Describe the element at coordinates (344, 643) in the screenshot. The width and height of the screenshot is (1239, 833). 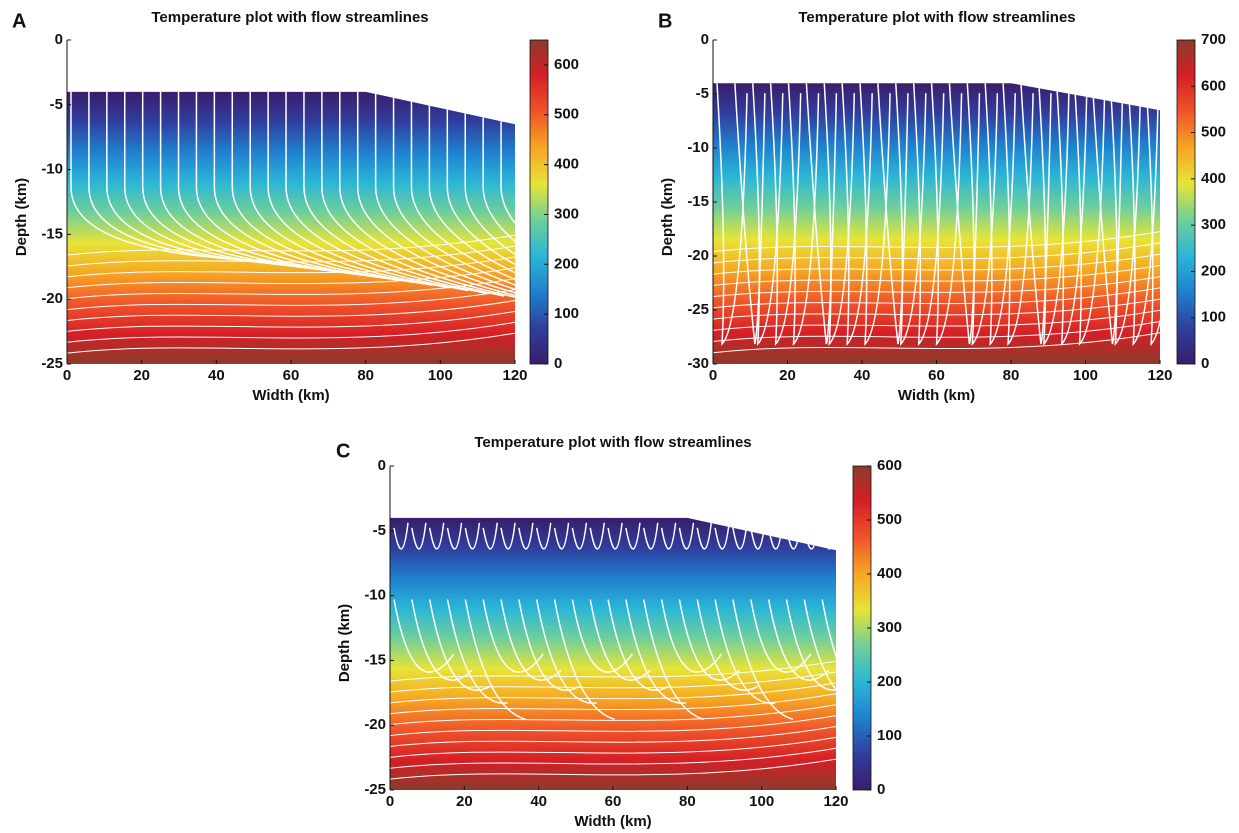
I see `y-axis-label: Depth (km)` at that location.